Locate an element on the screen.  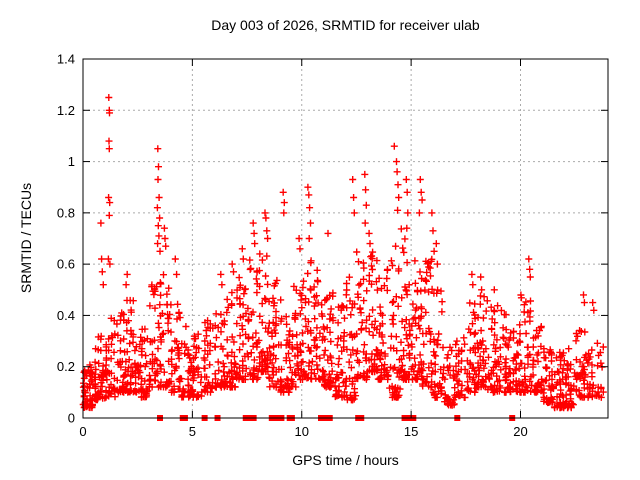
svg-text: 10 is located at coordinates (302, 431).